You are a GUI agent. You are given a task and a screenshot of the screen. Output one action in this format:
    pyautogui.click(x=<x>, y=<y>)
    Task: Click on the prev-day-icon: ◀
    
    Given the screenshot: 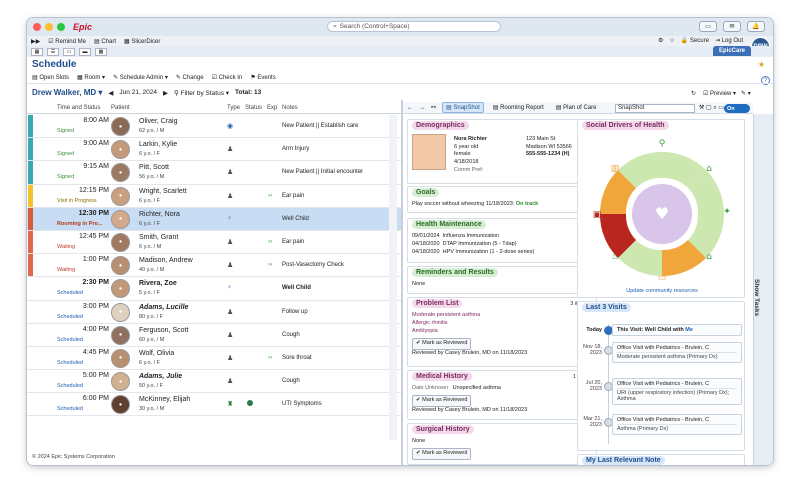 What is the action you would take?
    pyautogui.click(x=111, y=93)
    